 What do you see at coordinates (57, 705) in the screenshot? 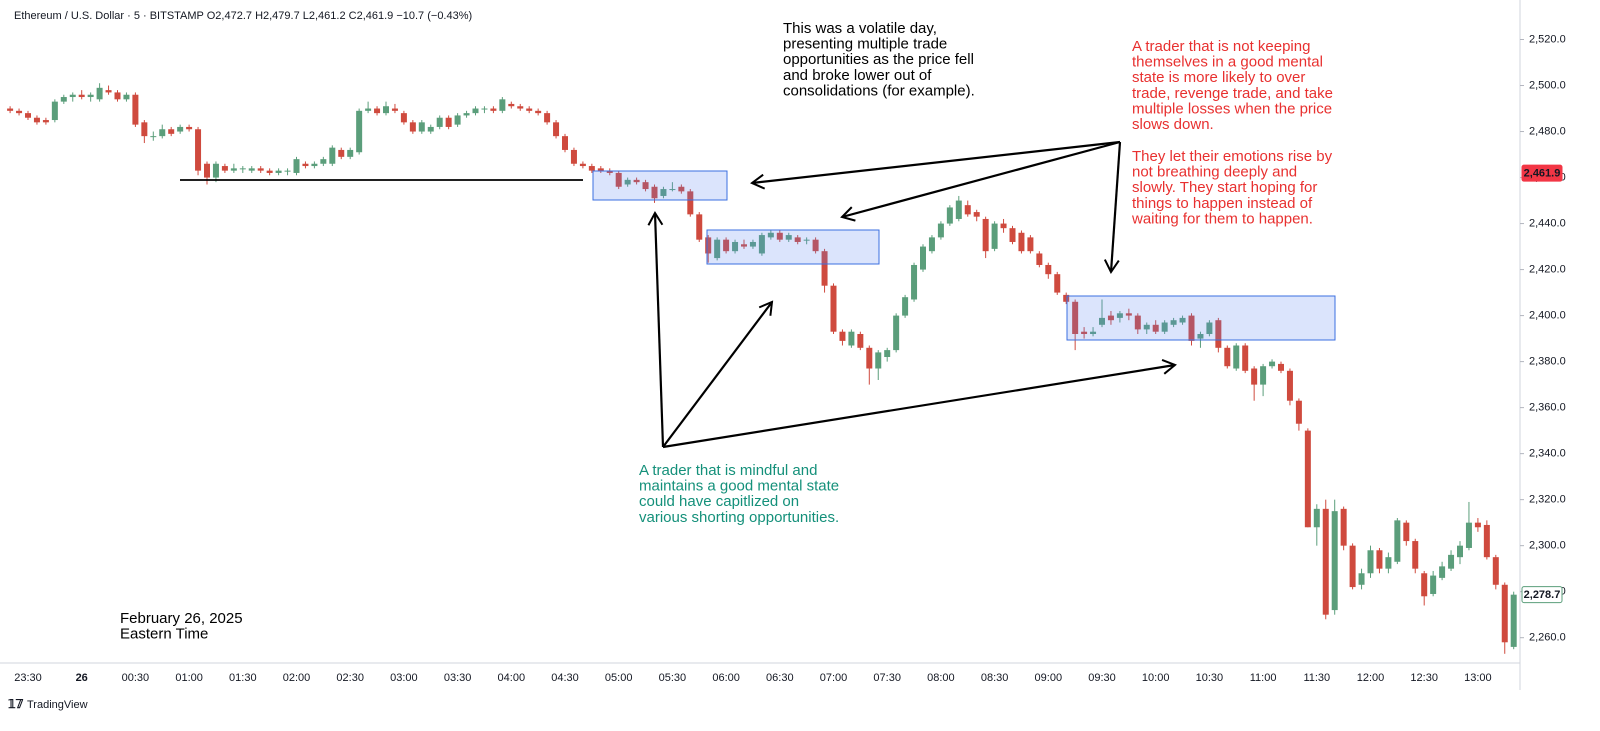
I see `brand: TradingView` at bounding box center [57, 705].